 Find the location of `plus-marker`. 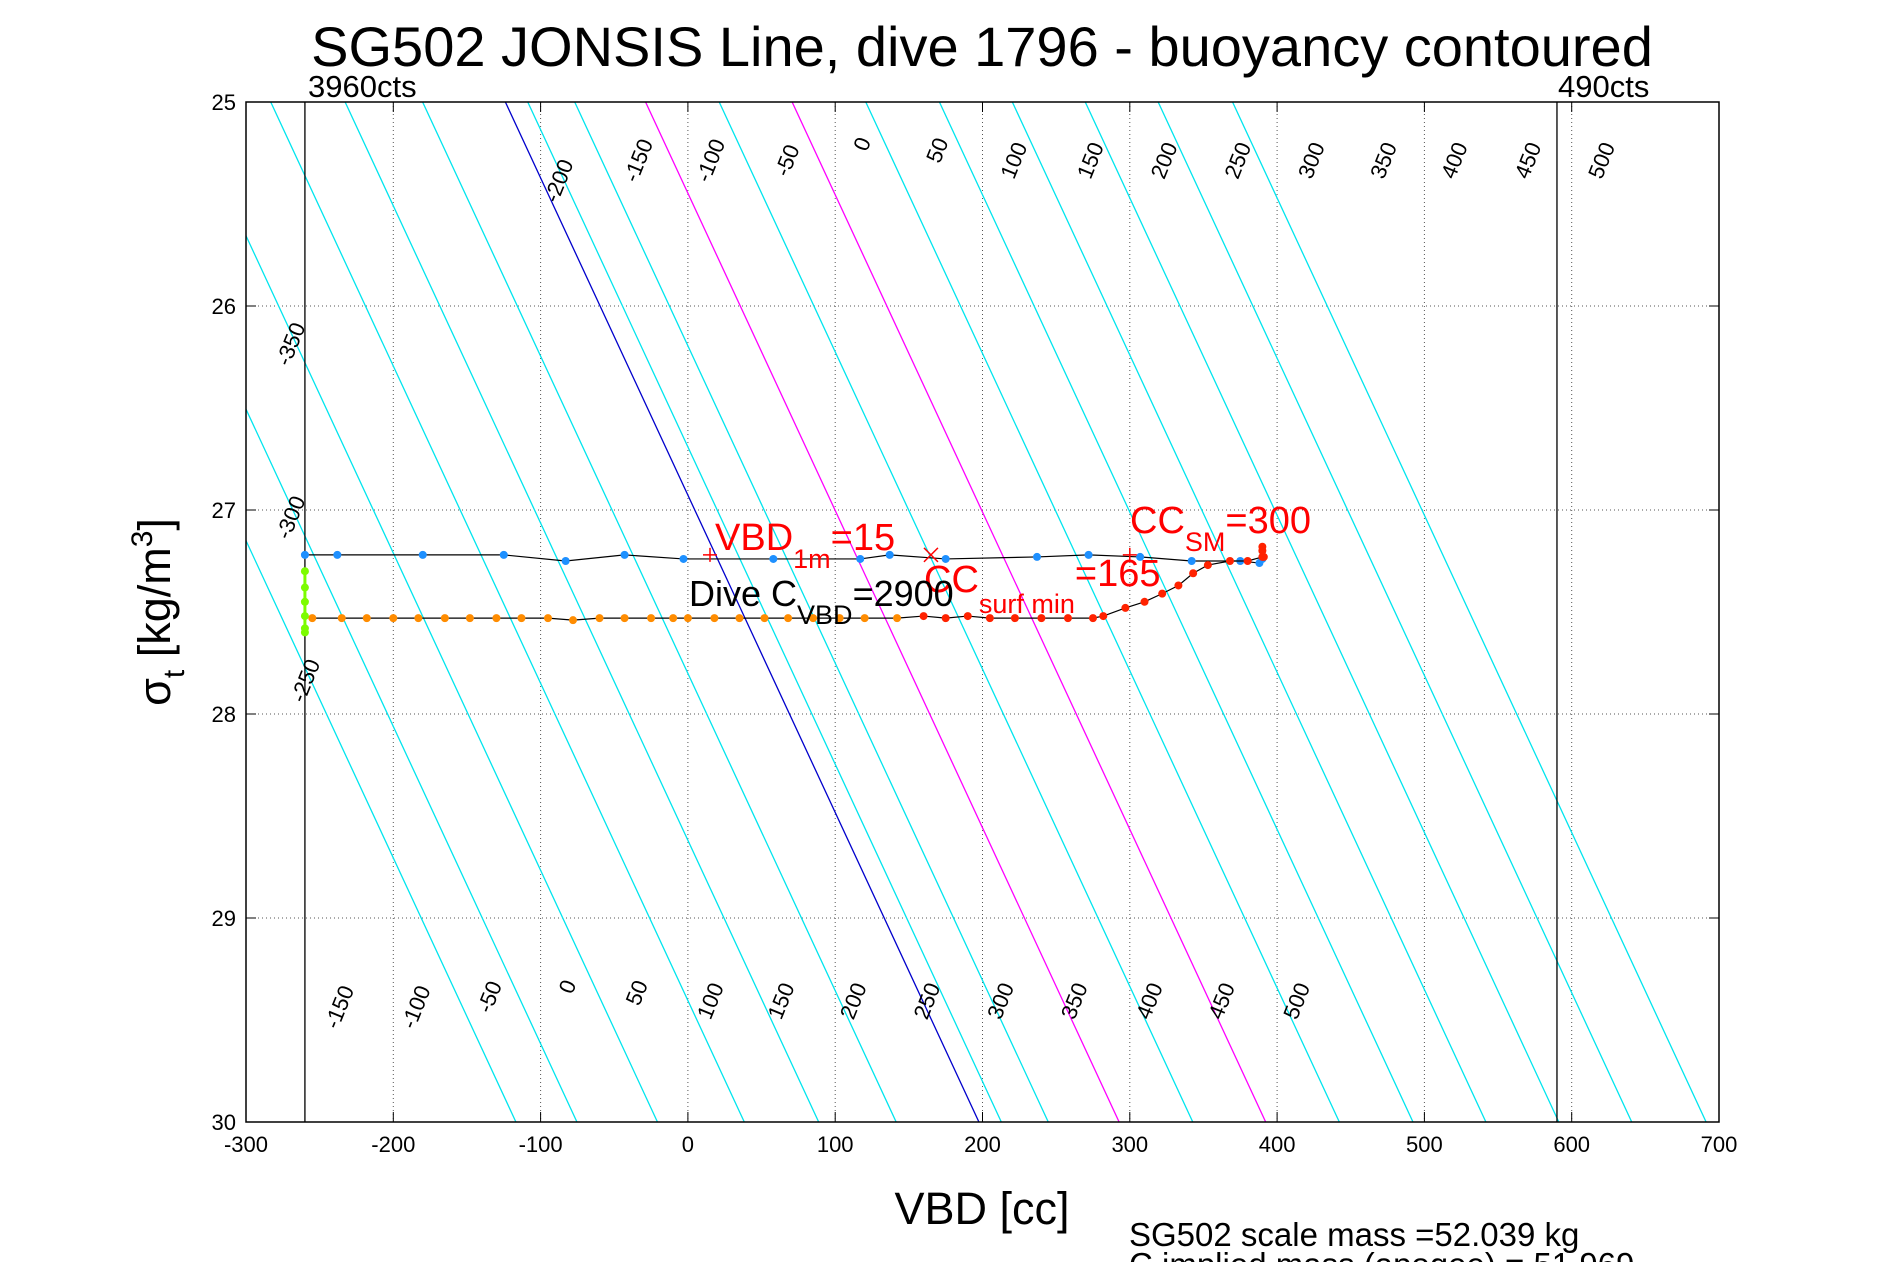

plus-marker is located at coordinates (709, 554).